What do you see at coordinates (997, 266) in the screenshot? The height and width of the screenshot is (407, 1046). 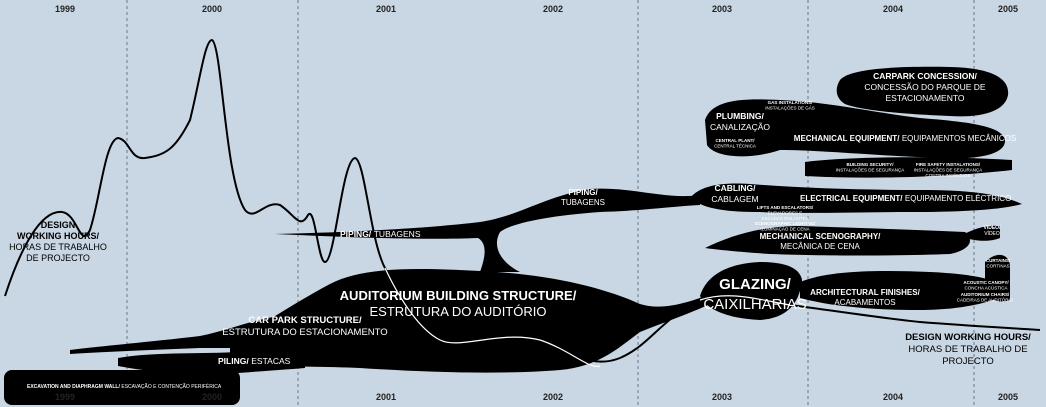 I see `label-subtitle: CORTINAS` at bounding box center [997, 266].